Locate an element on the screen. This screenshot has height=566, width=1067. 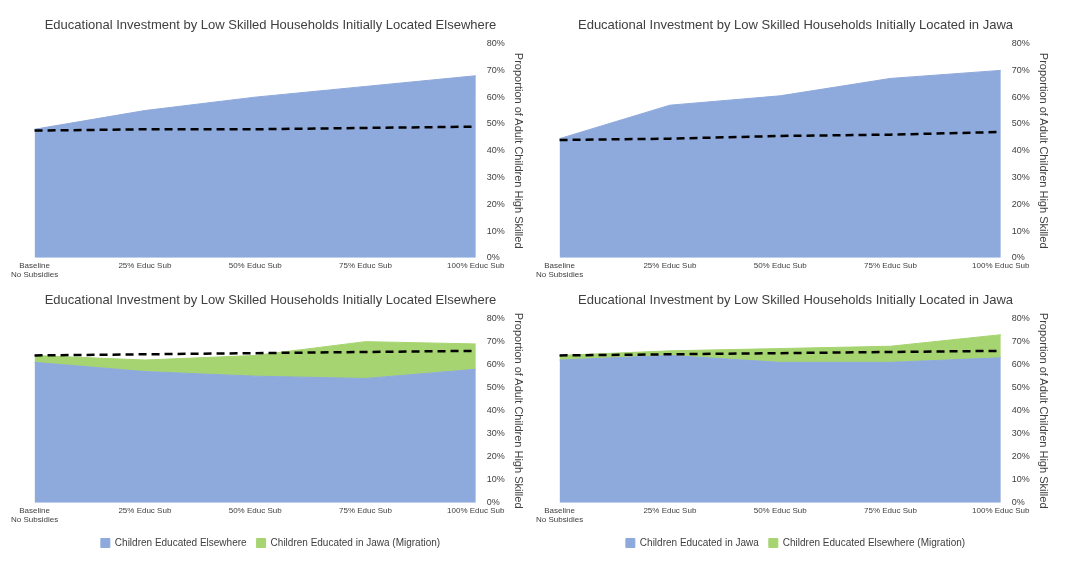
legend-label: Children Educated Elsewhere is located at coordinates (181, 542).